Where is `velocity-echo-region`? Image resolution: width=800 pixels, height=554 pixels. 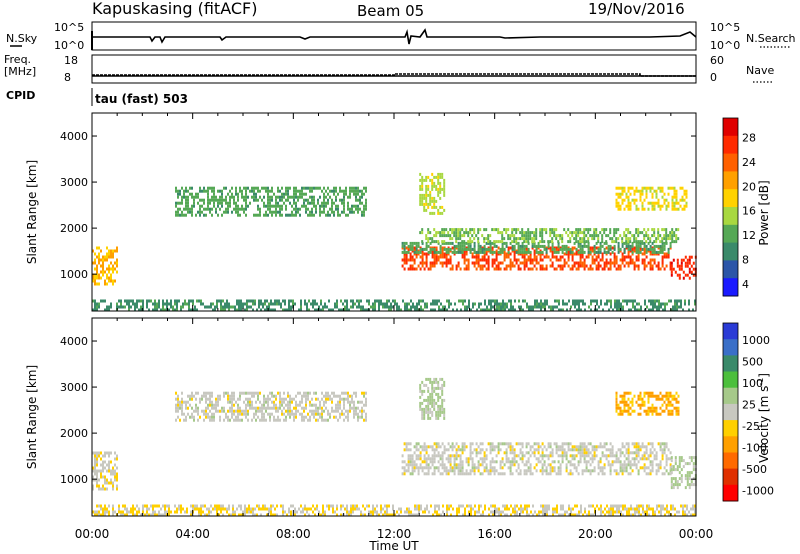 velocity-echo-region is located at coordinates (271, 406).